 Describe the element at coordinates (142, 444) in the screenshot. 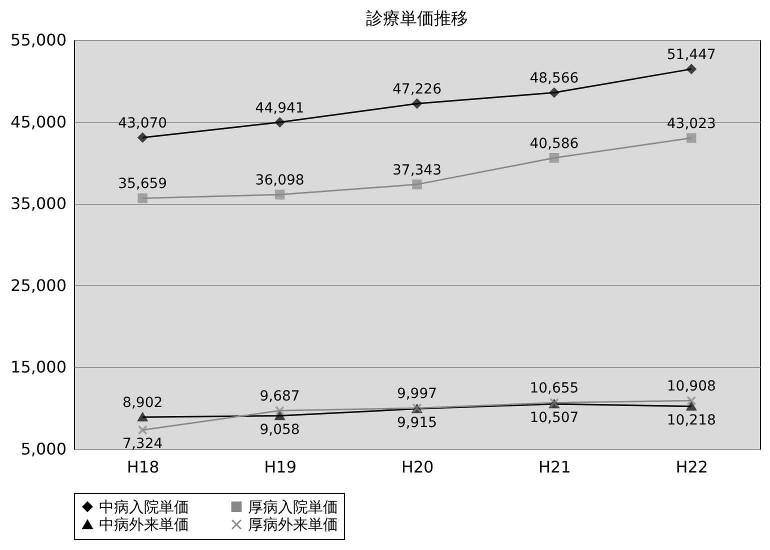

I see `data-label: 7,324` at that location.